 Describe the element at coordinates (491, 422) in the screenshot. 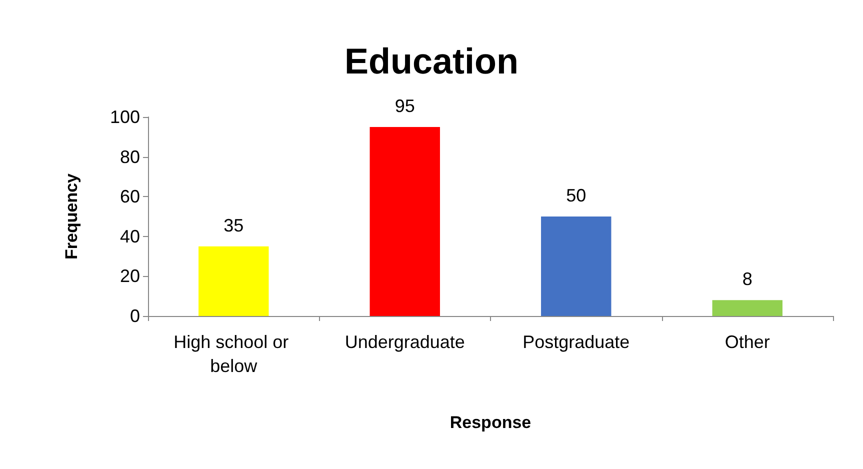

I see `x-axis-title: Response` at that location.